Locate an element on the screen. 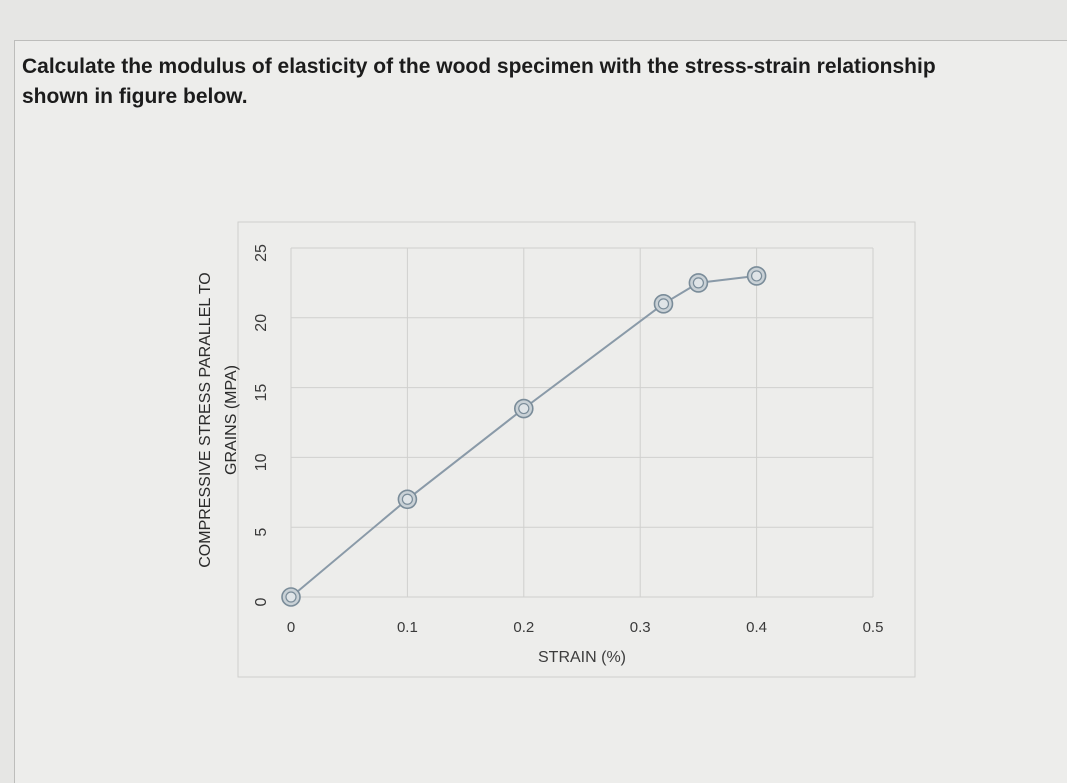 This screenshot has width=1067, height=783. y-tick-label: 0 is located at coordinates (261, 601).